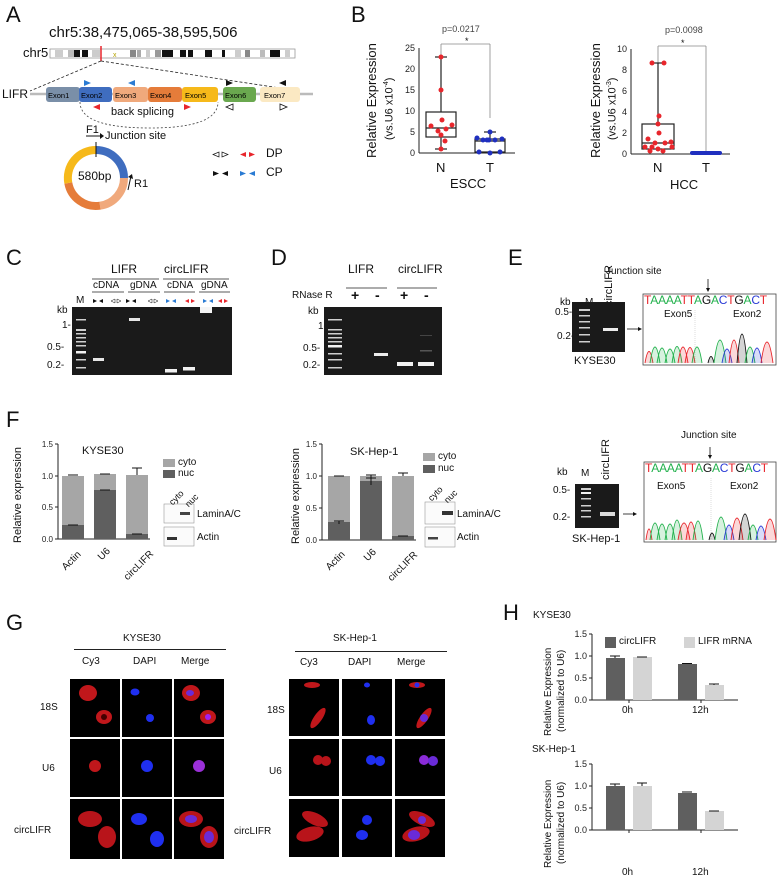 The image size is (777, 881). Describe the element at coordinates (412, 132) in the screenshot. I see `svg-text: 5` at that location.